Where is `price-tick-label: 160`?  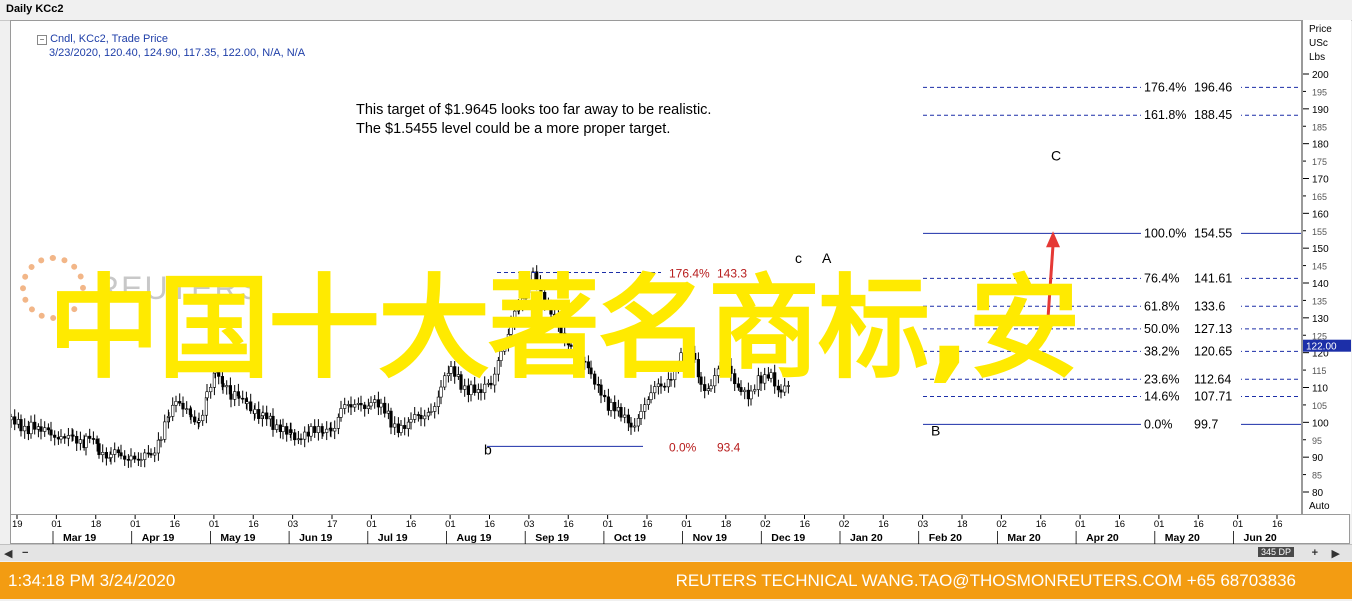 price-tick-label: 160 is located at coordinates (1320, 214).